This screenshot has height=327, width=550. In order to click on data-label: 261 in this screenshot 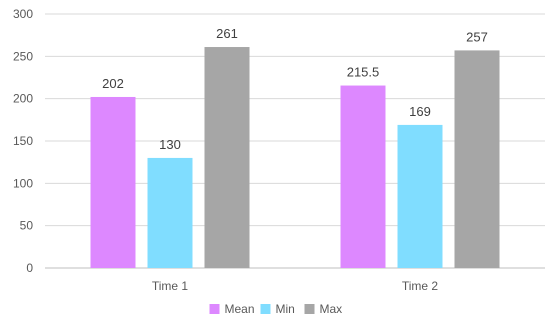, I will do `click(227, 33)`.